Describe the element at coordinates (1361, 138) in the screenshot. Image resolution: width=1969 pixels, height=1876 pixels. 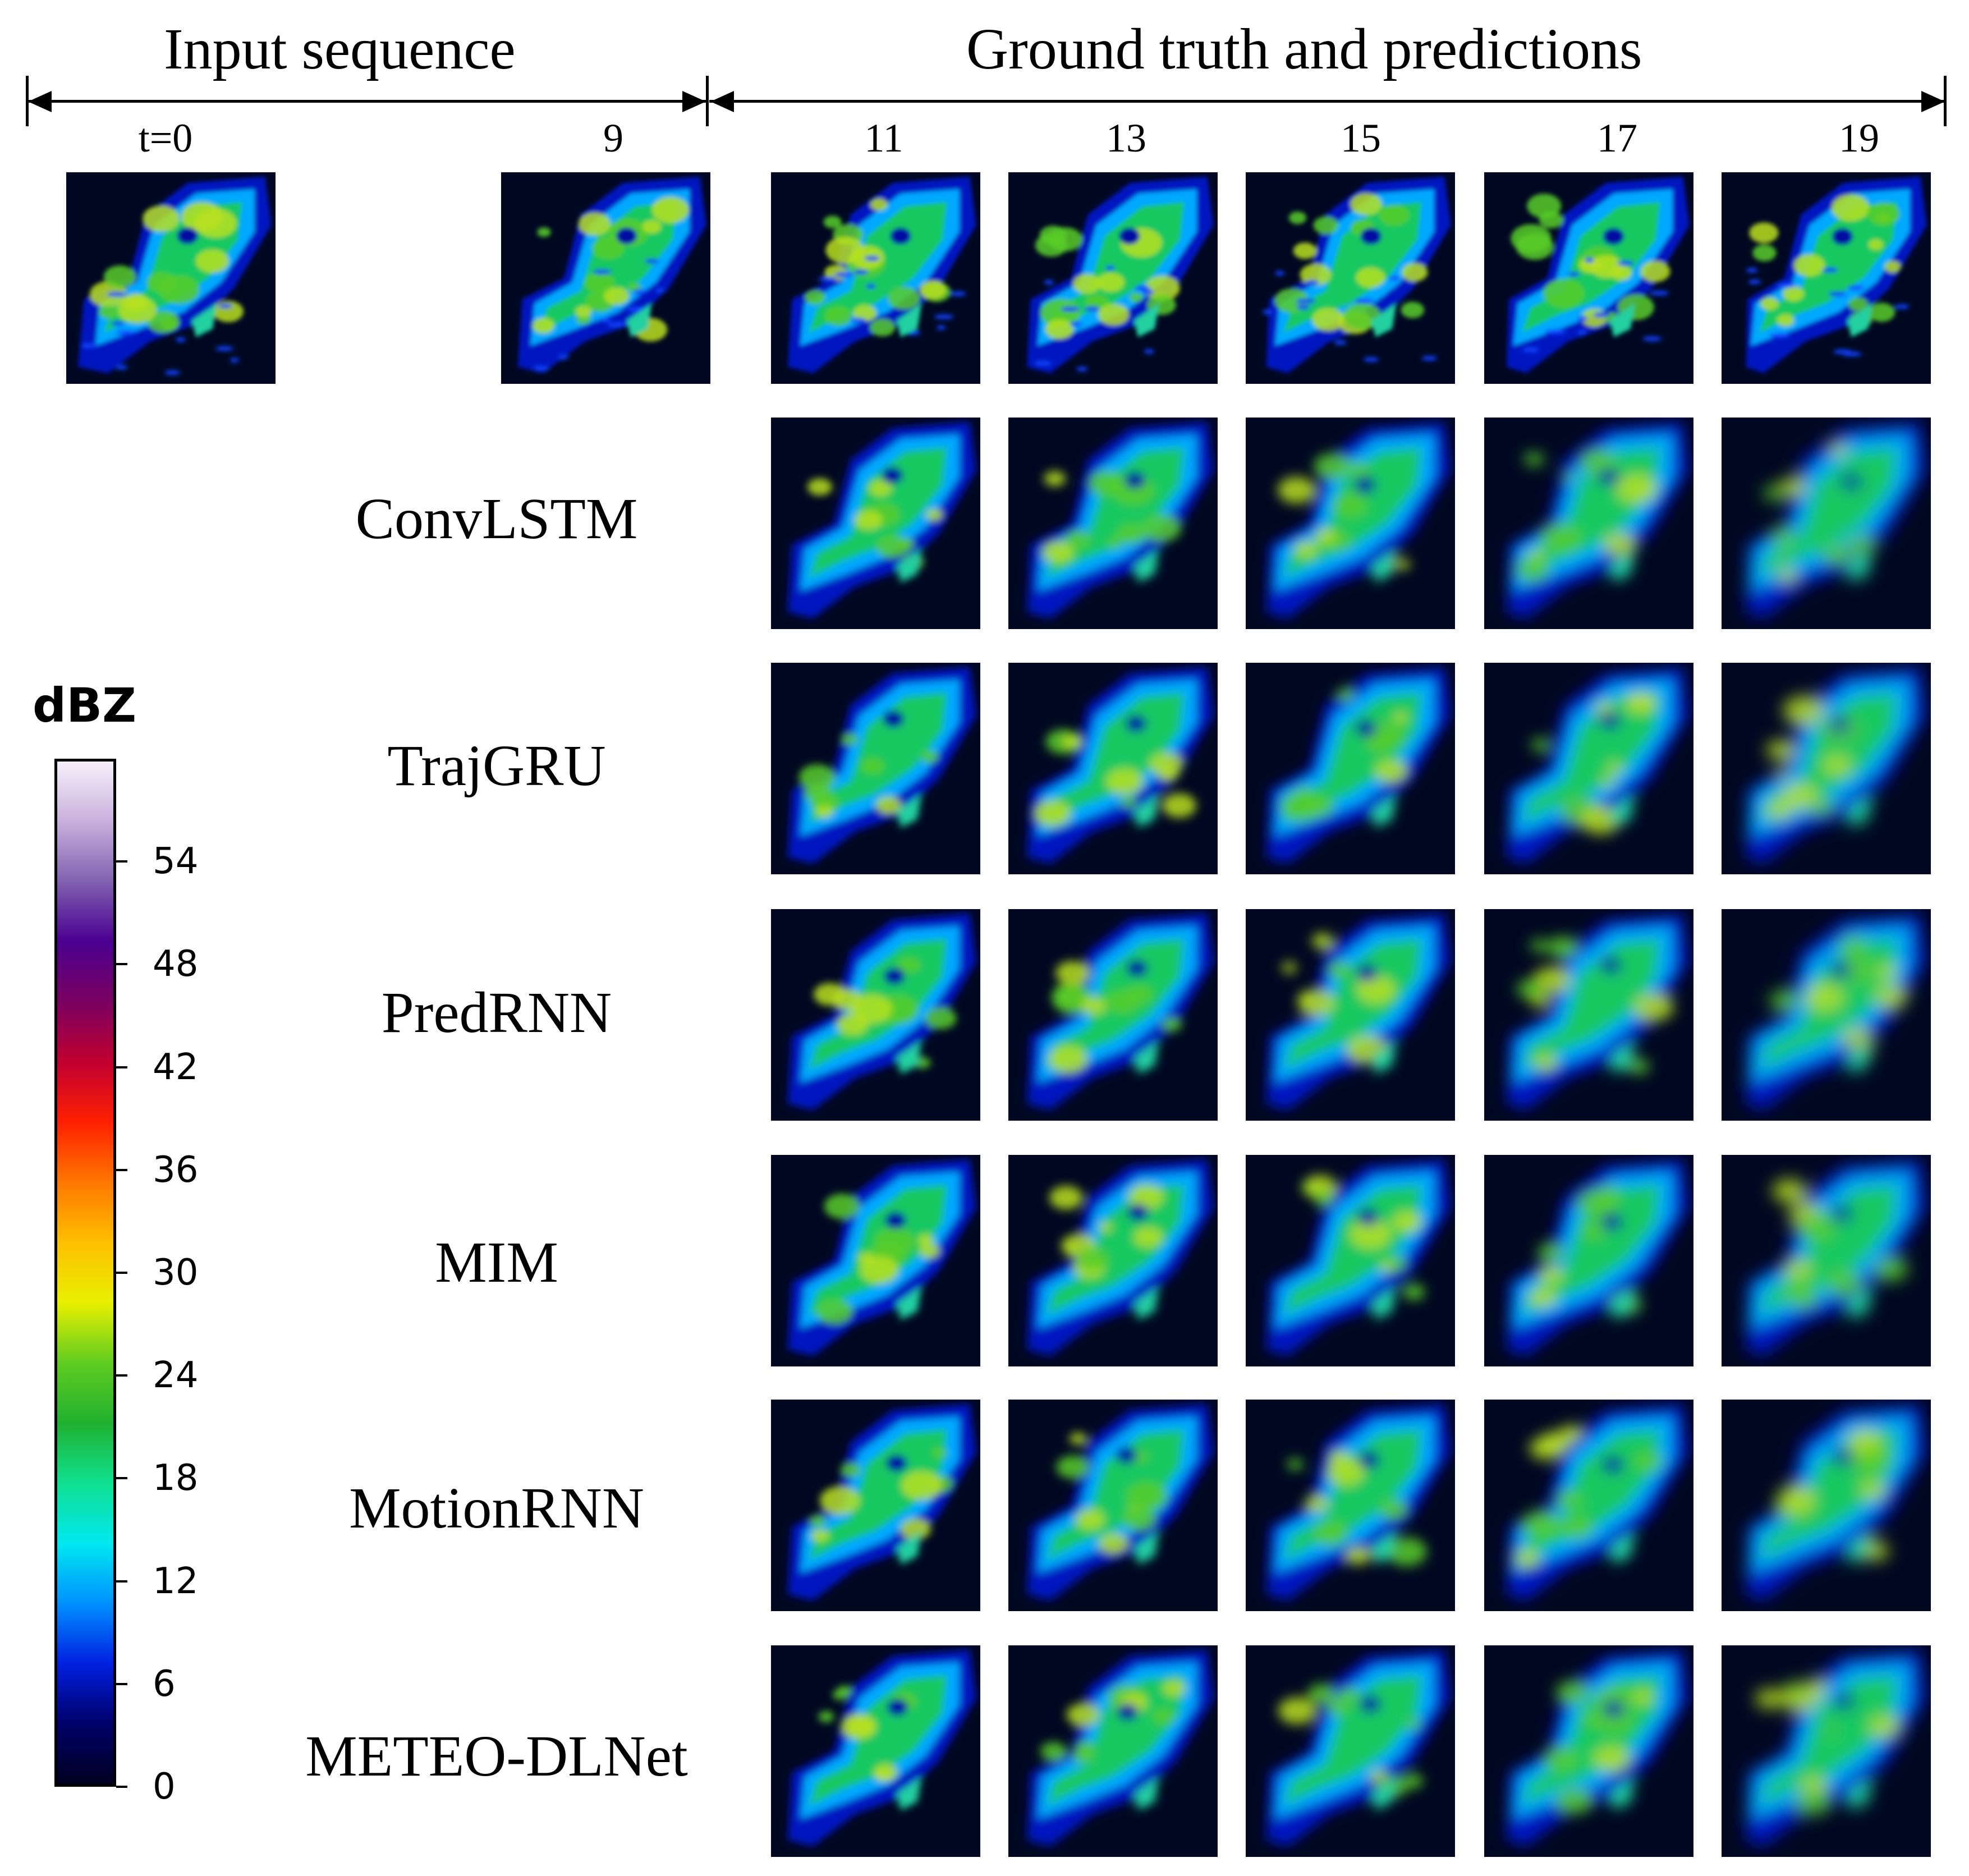
I see `time-label-15: 15` at that location.